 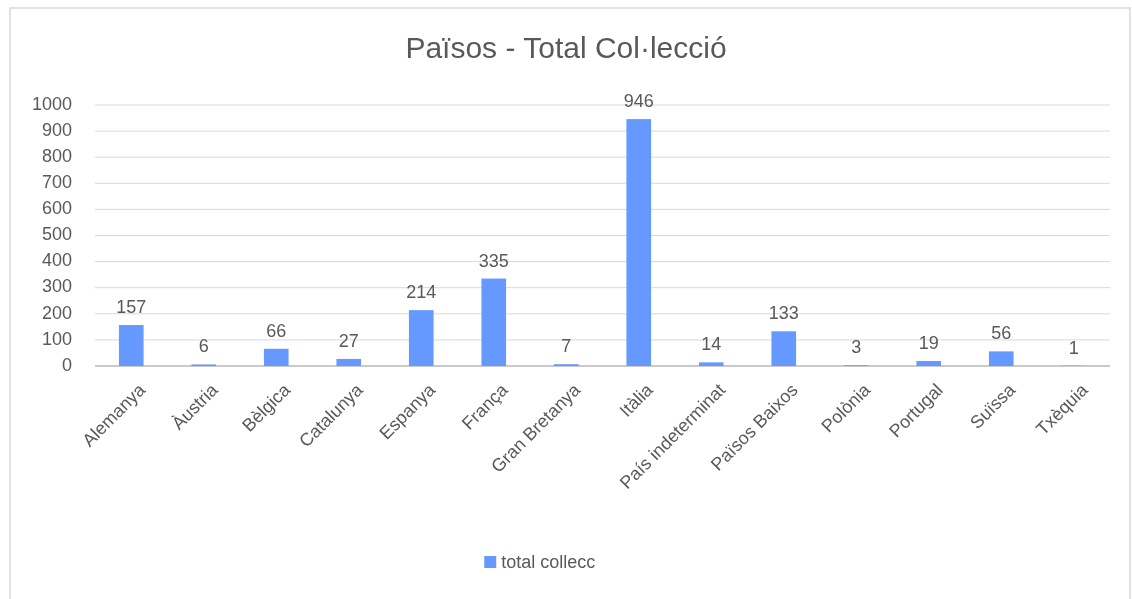 What do you see at coordinates (856, 347) in the screenshot?
I see `data-label: 3` at bounding box center [856, 347].